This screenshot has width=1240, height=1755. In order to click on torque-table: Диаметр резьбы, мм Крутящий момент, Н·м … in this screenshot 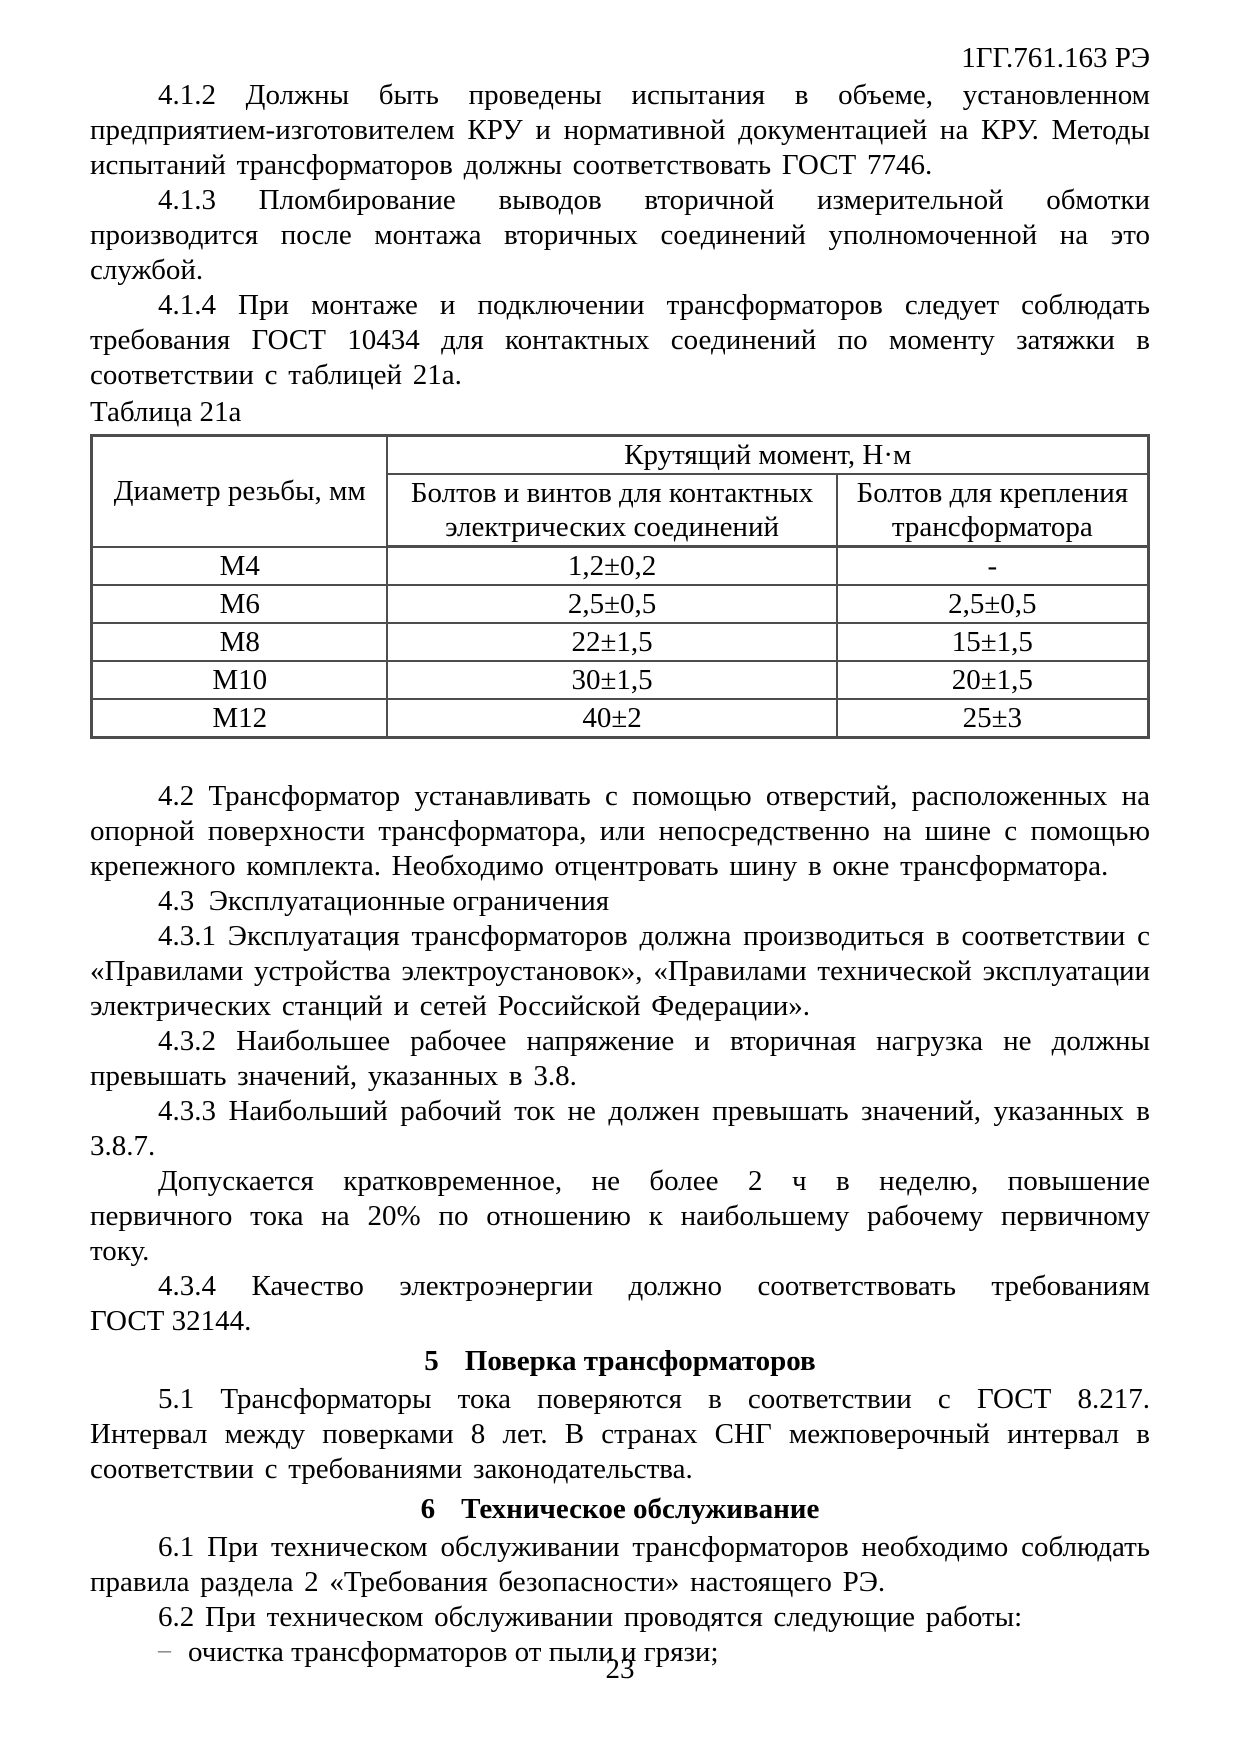, I will do `click(620, 586)`.